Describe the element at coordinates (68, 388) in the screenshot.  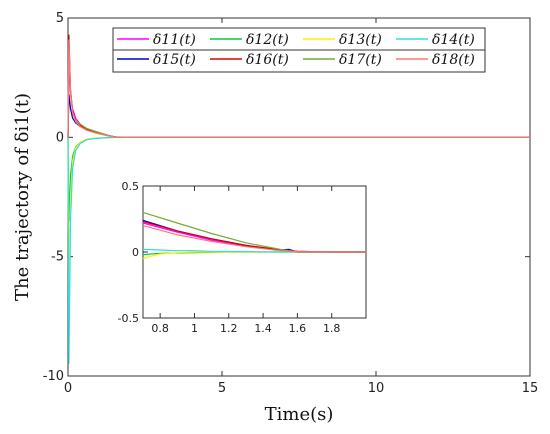
I see `main-xtick-label: 0` at that location.